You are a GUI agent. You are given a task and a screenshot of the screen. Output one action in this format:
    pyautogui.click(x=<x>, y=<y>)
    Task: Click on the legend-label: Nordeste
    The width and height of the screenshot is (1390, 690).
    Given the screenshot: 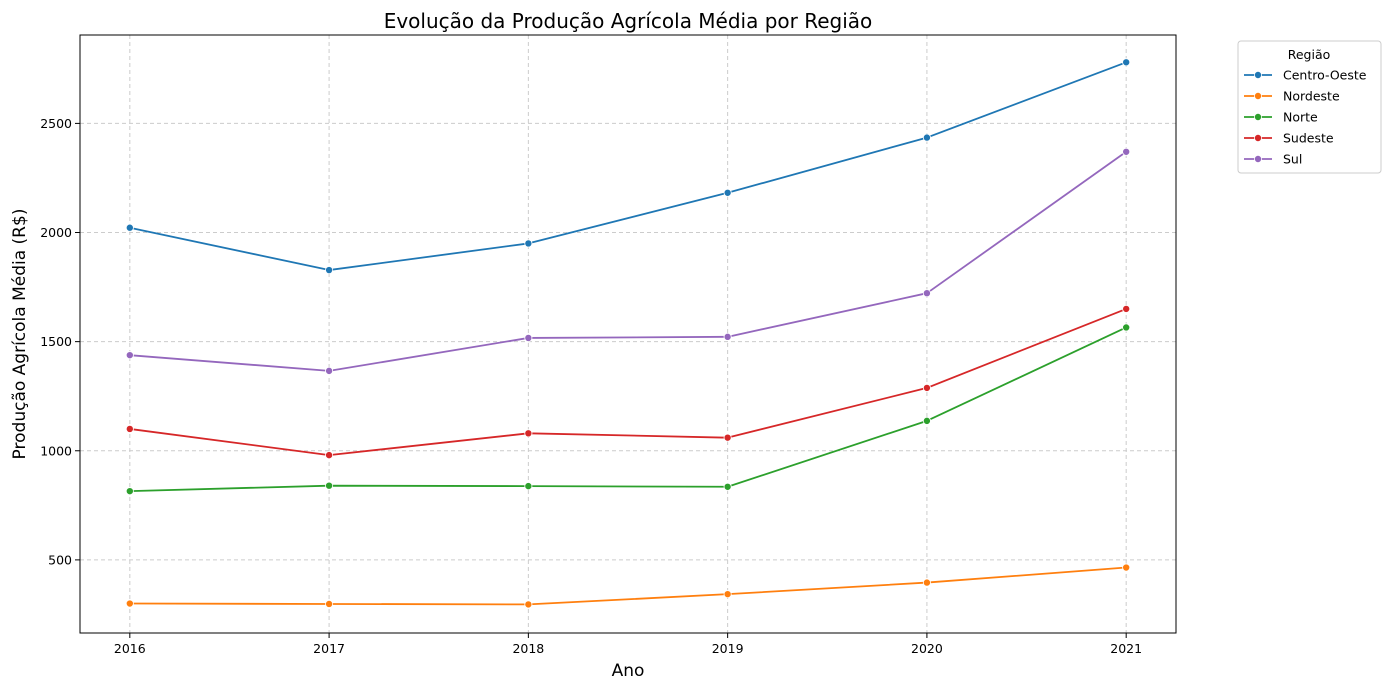 What is the action you would take?
    pyautogui.click(x=1311, y=96)
    